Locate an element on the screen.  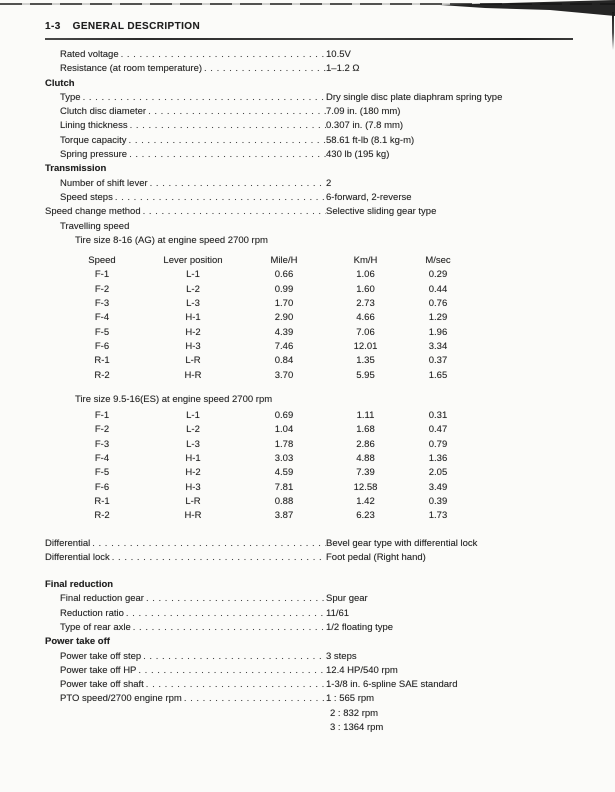
table-cell: L-2 is located at coordinates (193, 289).